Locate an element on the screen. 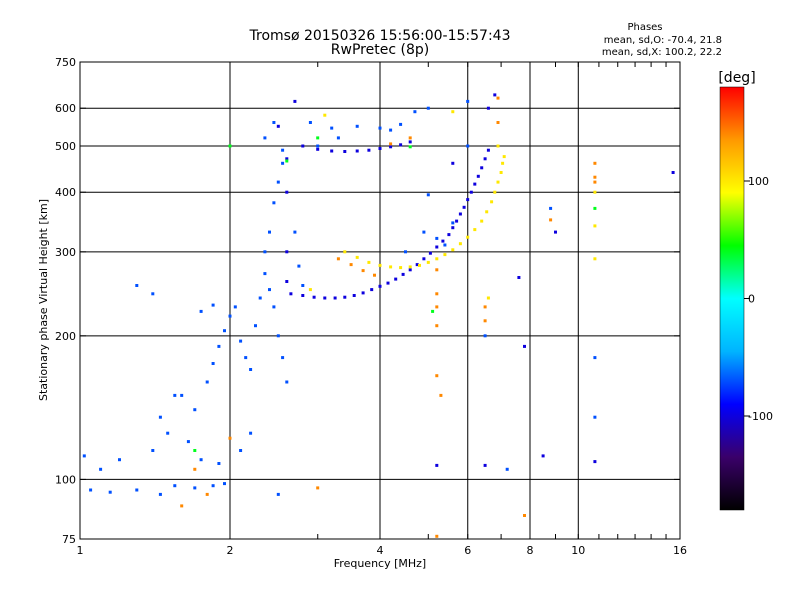 Image resolution: width=800 pixels, height=600 pixels. colorbar: [deg] 100 0 -100 is located at coordinates (745, 290).